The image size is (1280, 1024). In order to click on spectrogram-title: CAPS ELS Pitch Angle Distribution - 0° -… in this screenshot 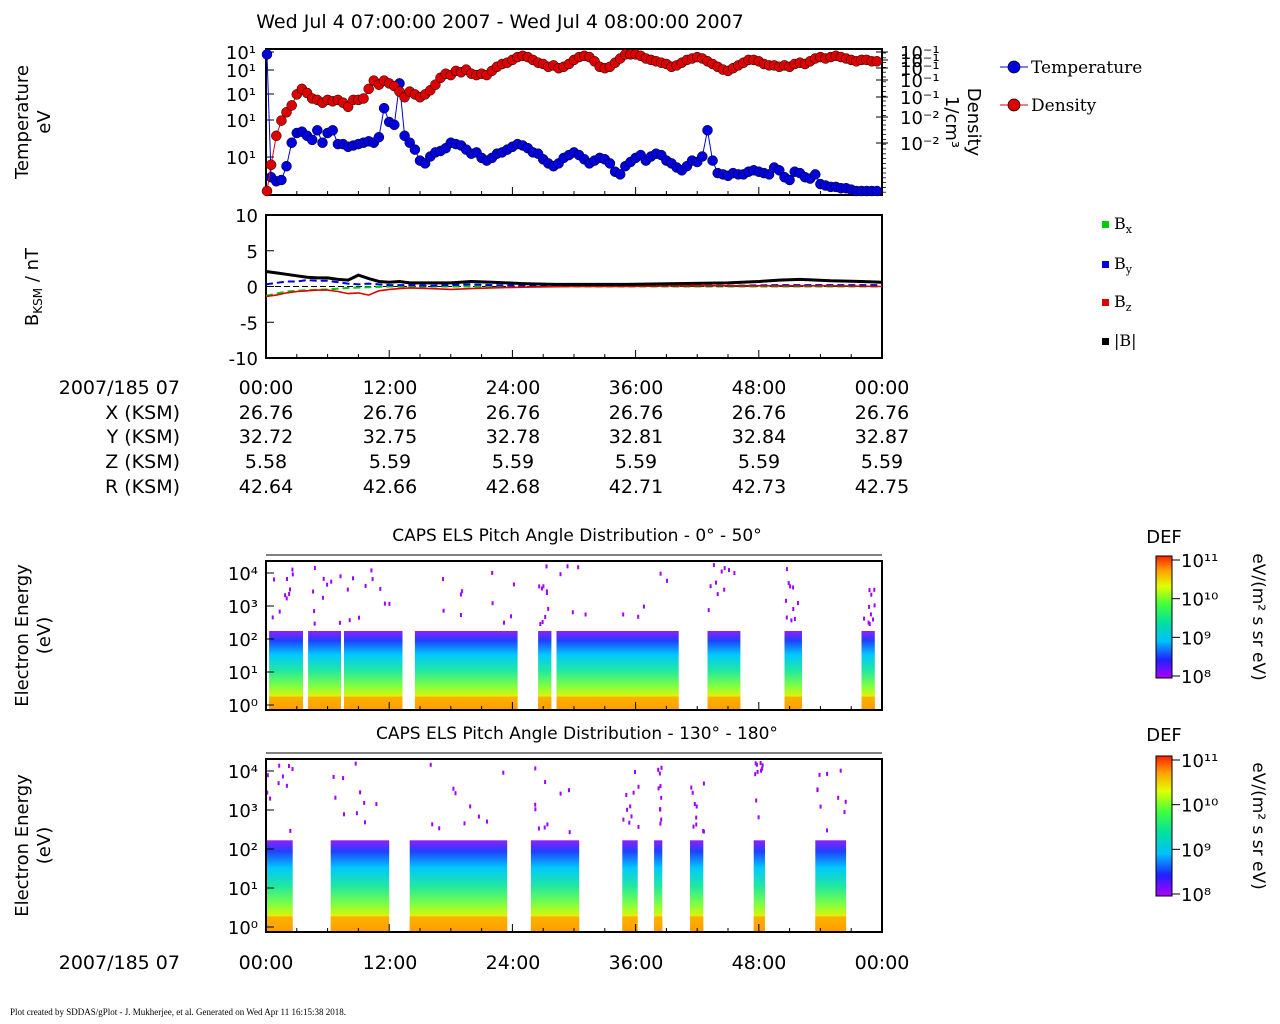, I will do `click(576, 536)`.